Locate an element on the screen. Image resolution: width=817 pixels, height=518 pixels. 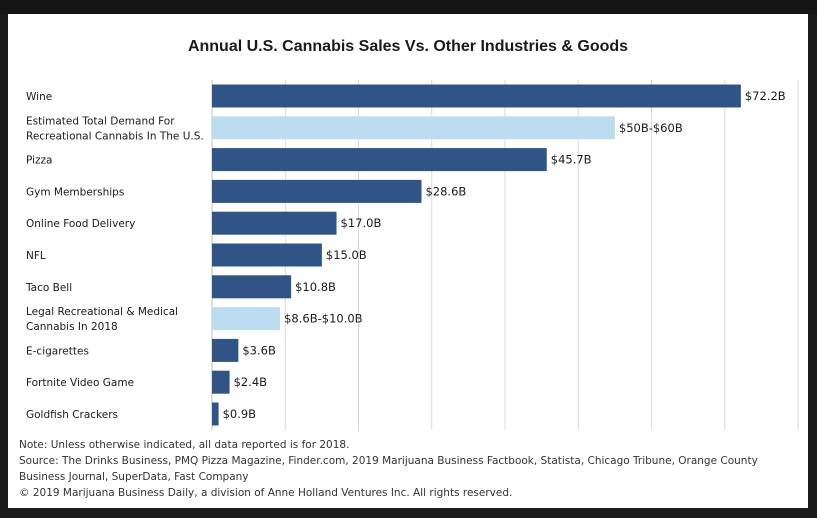
category-label: Fortnite Video Game is located at coordinates (80, 383).